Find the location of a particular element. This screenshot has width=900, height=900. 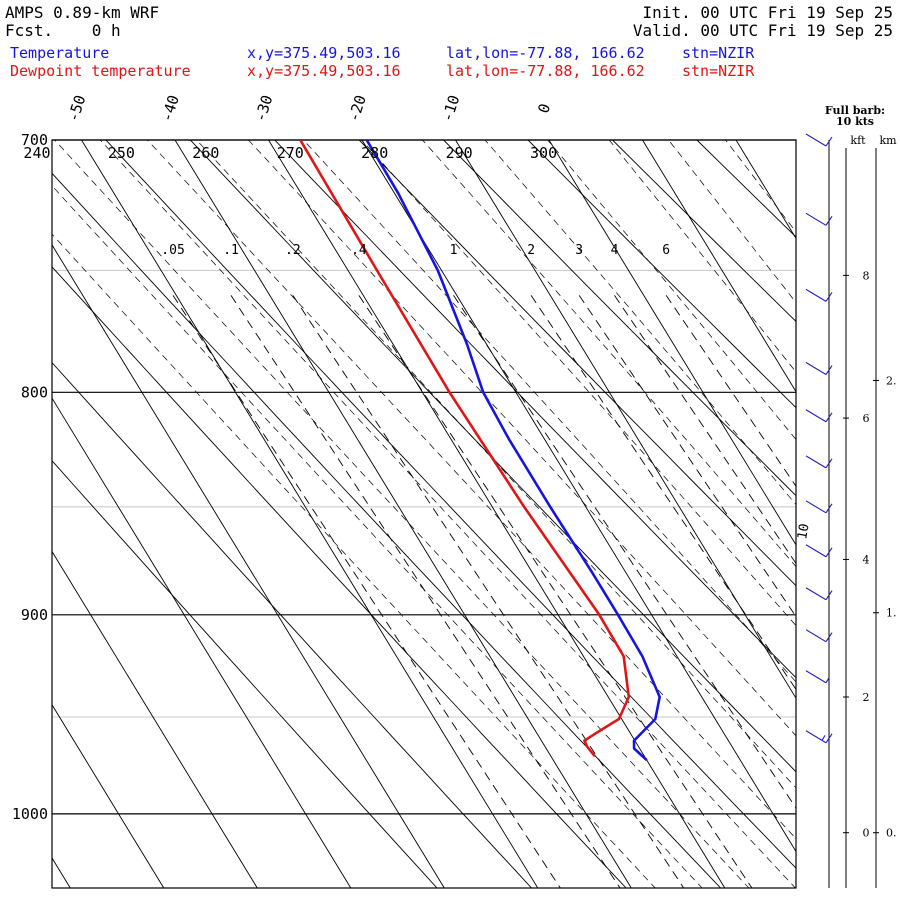

barb-speed-annotation: 10 is located at coordinates (803, 532).